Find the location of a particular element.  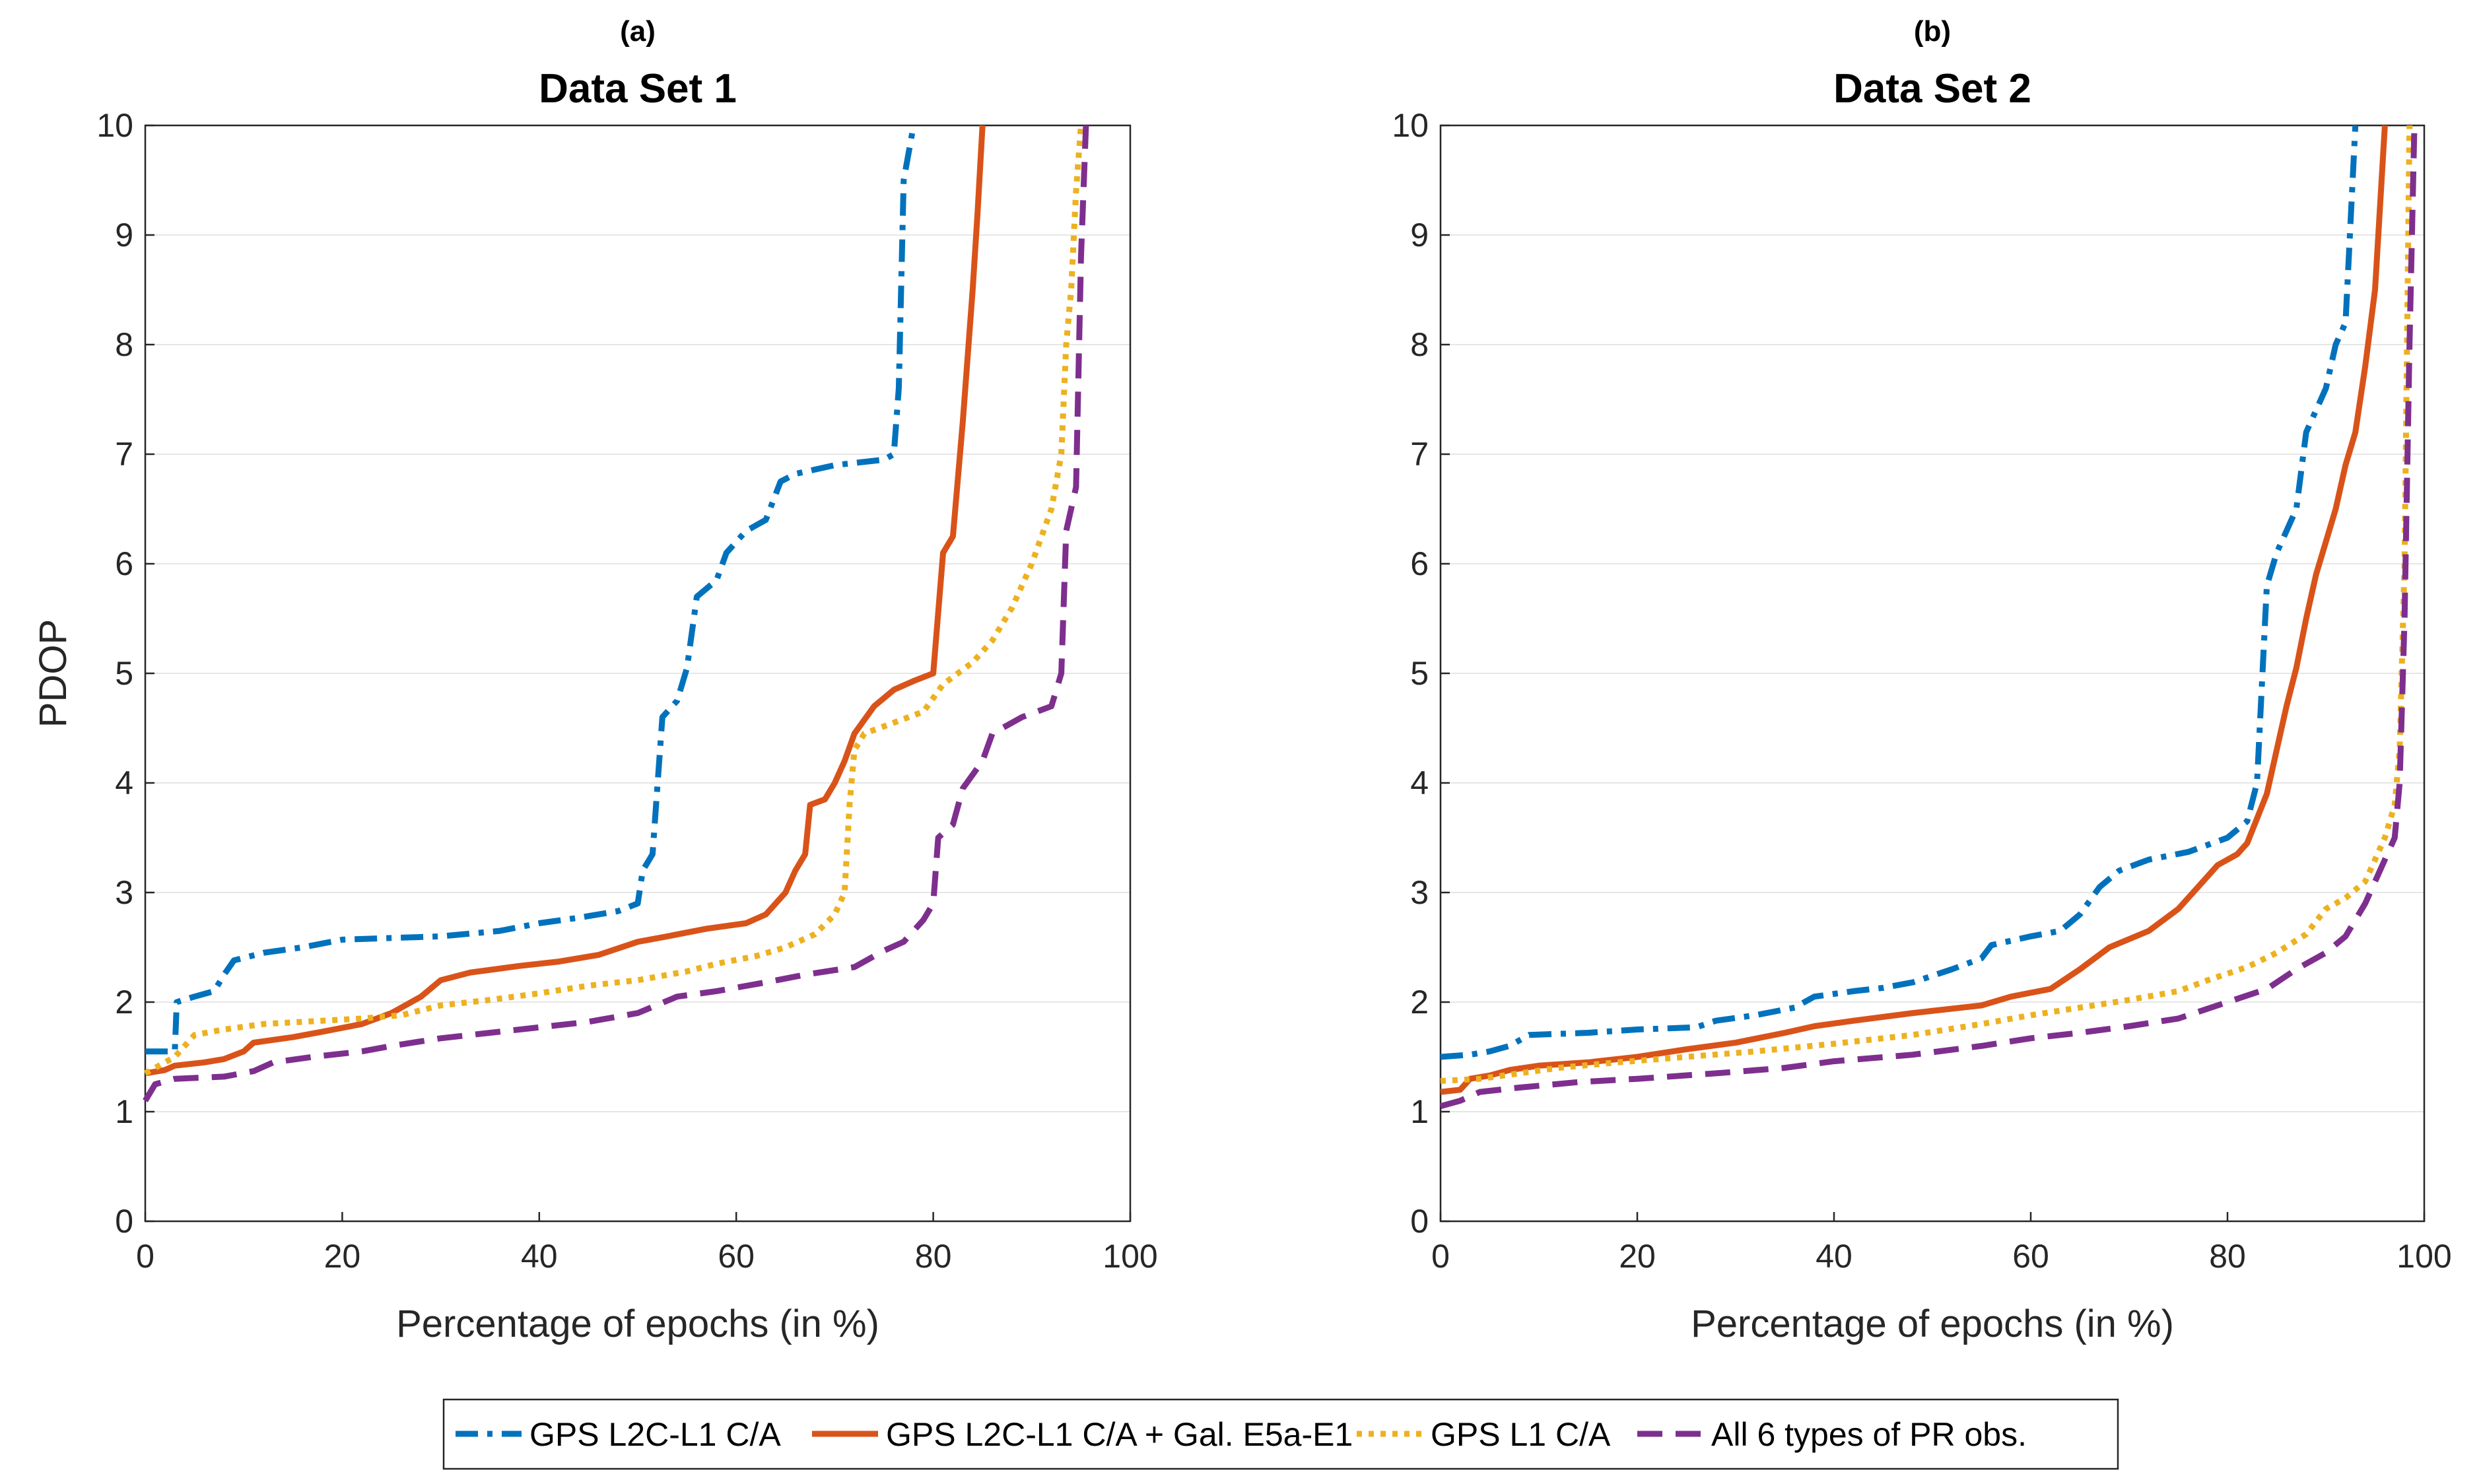

chart-2-title: Data Set 2 is located at coordinates (1932, 89).